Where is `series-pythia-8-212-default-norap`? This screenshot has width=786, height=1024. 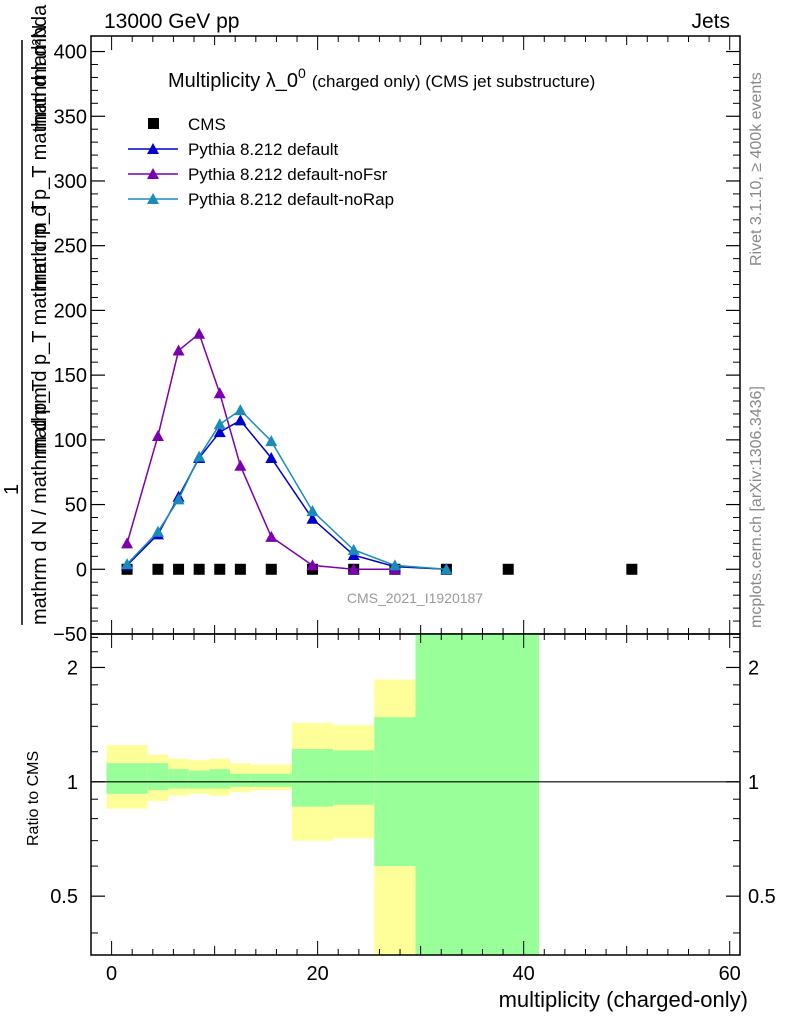 series-pythia-8-212-default-norap is located at coordinates (287, 489).